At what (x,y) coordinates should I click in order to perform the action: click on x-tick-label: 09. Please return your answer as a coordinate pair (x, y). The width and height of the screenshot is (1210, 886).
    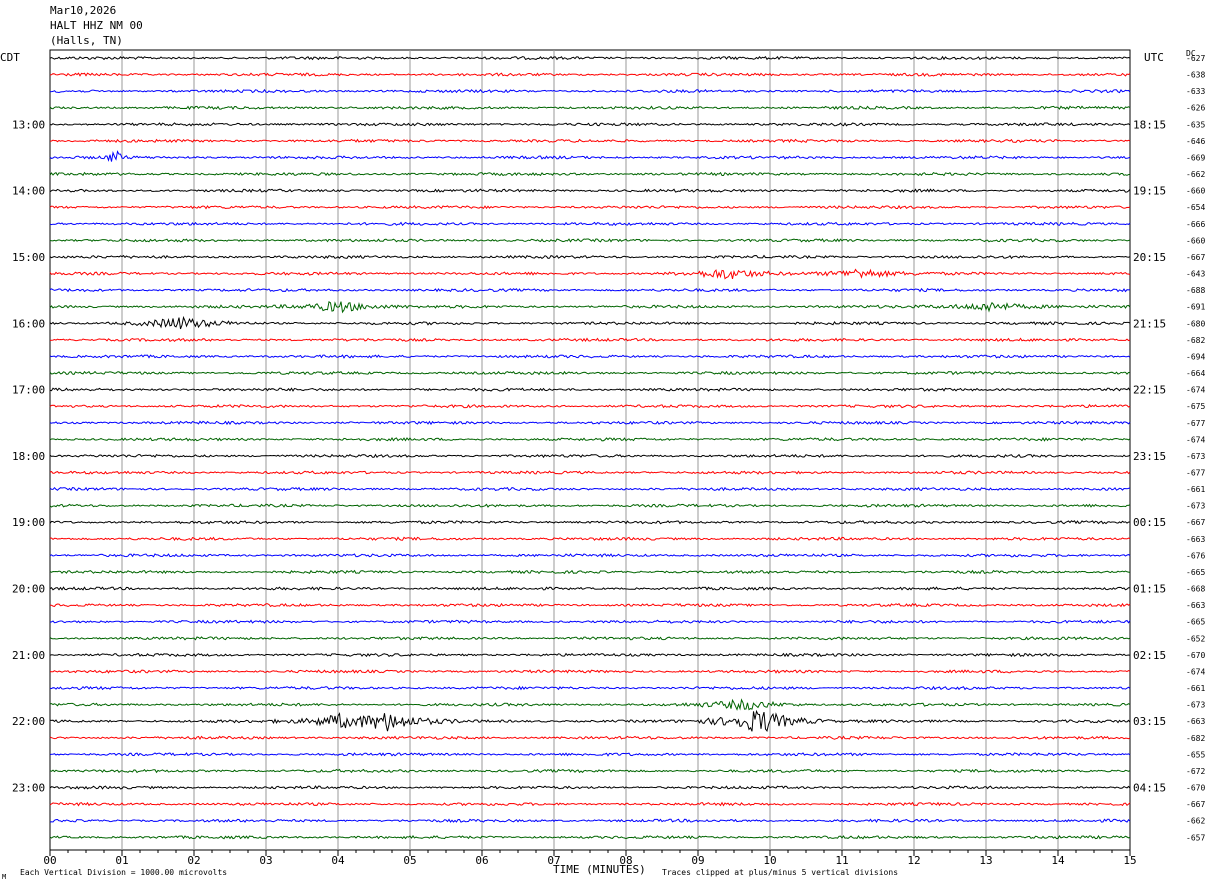
    Looking at the image, I should click on (697, 860).